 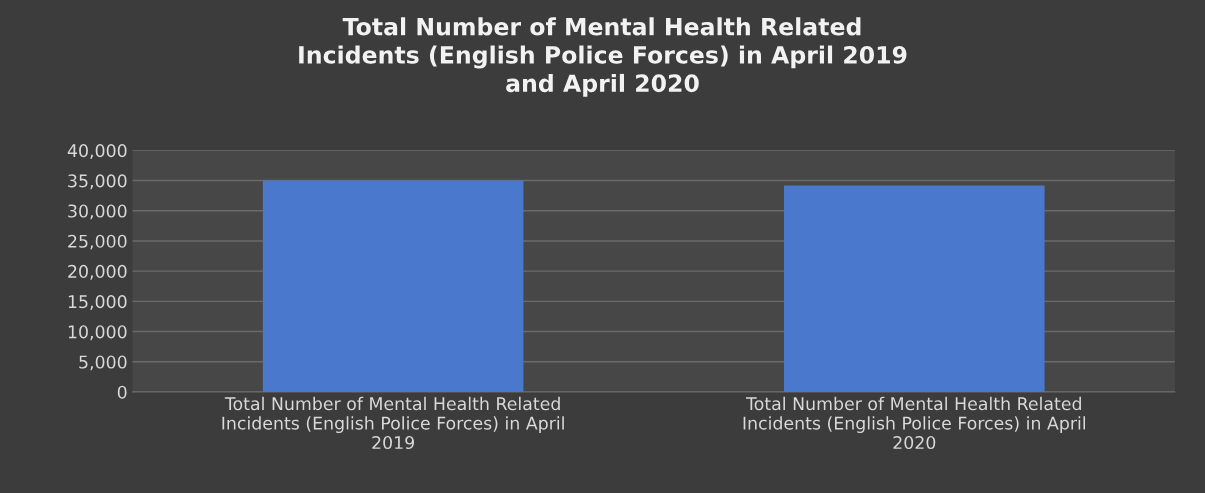 I want to click on y-tick-label: 25,000, so click(x=97, y=242).